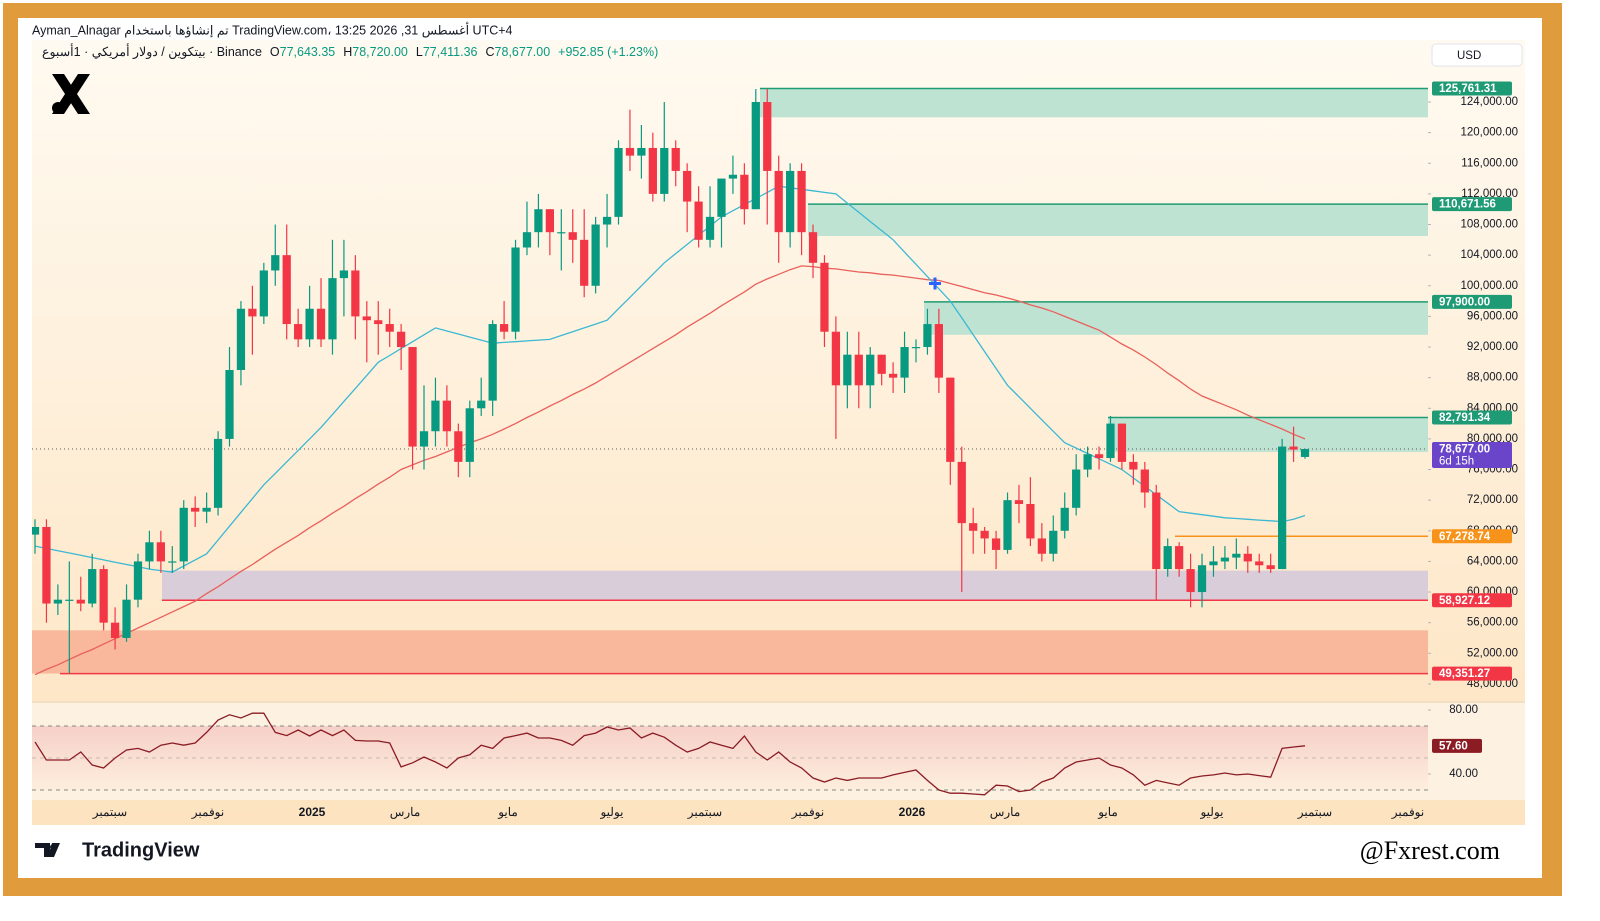  Describe the element at coordinates (275, 52) in the screenshot. I see `ohlc-o: O` at that location.